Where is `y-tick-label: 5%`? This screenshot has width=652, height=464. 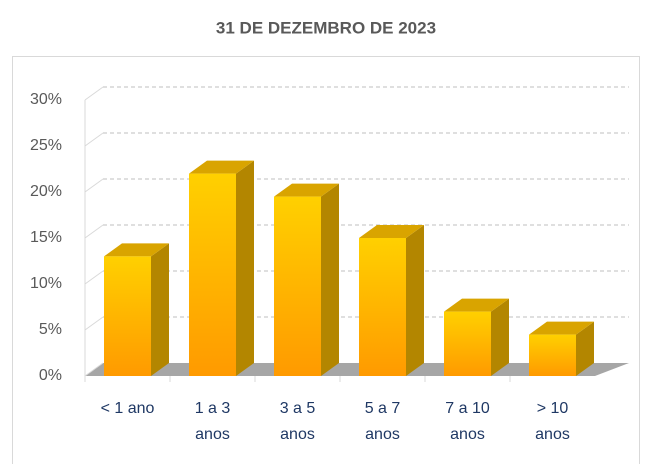
y-tick-label: 5% is located at coordinates (50, 329).